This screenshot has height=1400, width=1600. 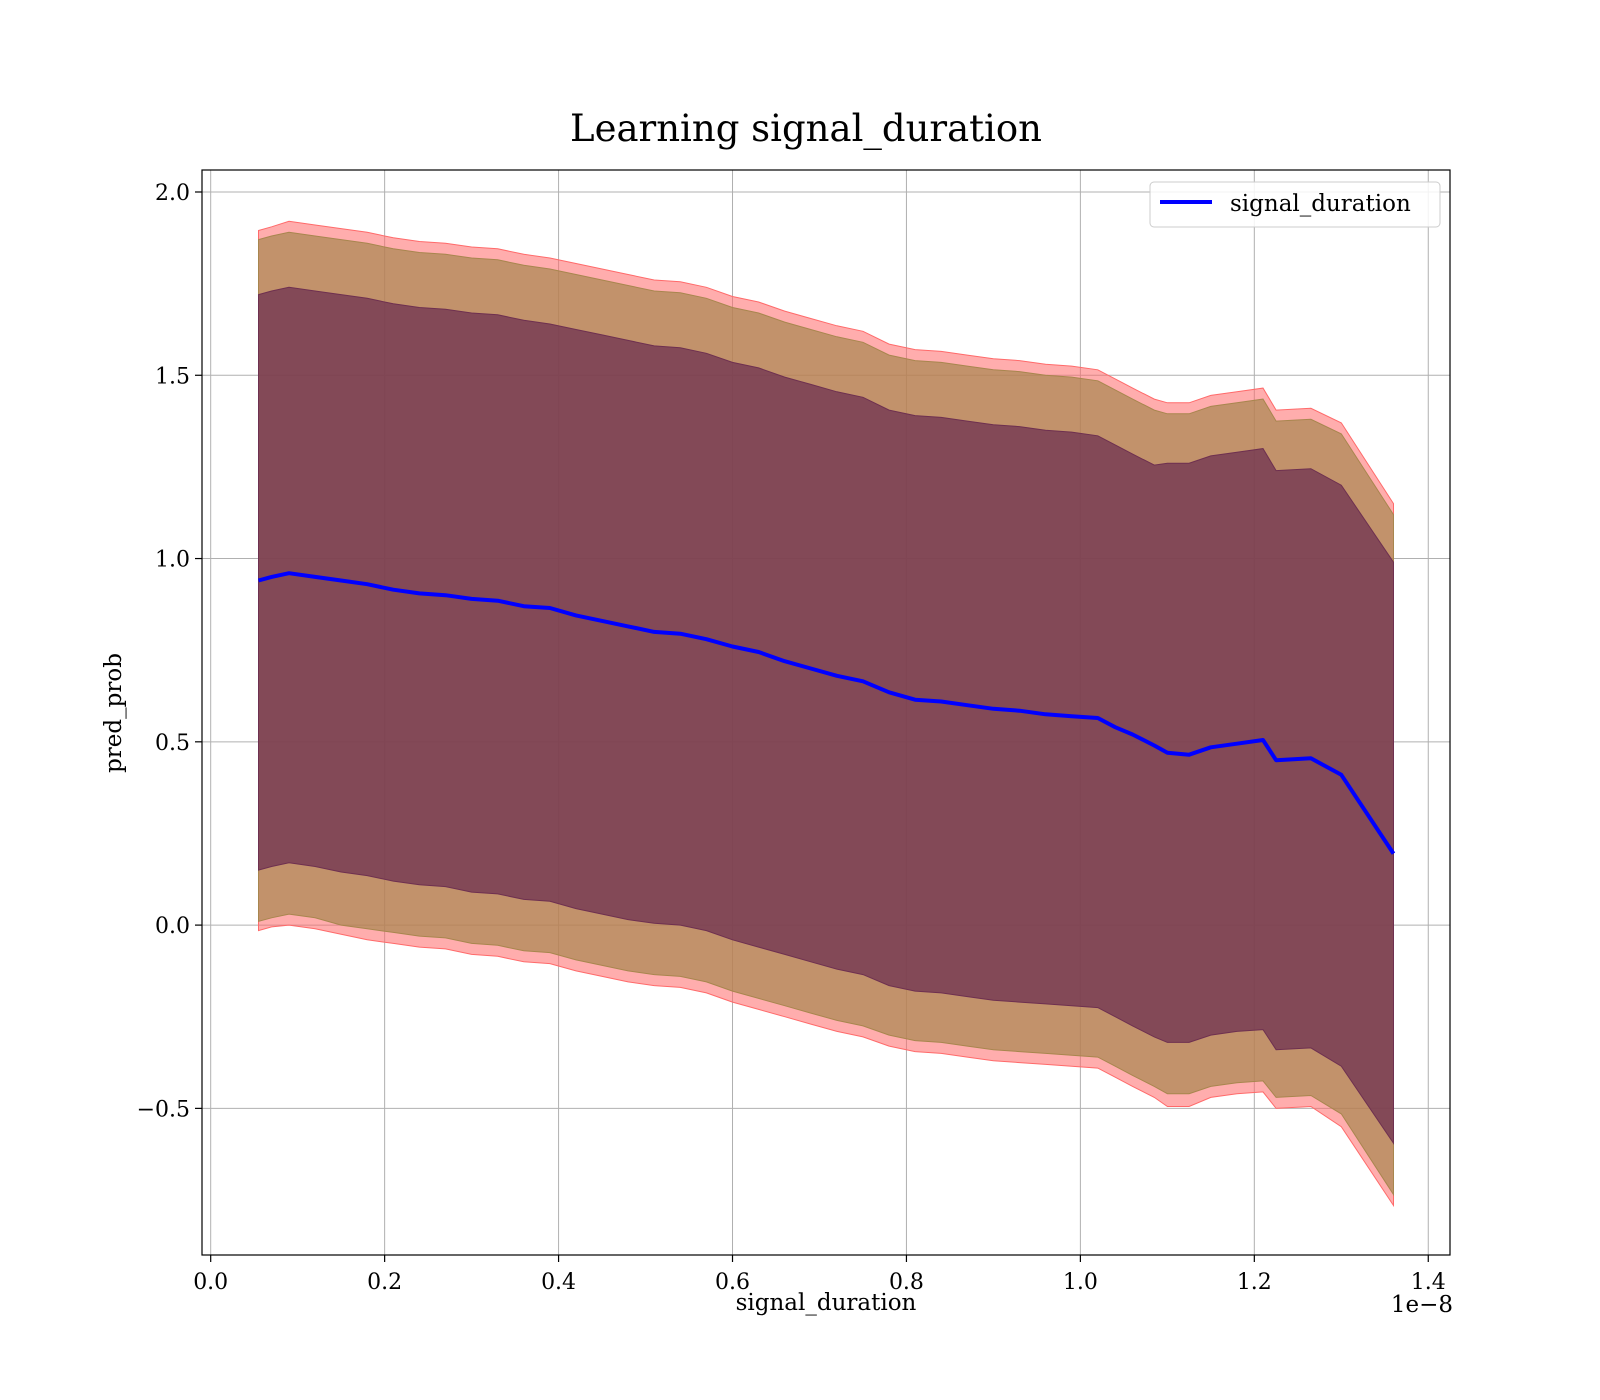 What do you see at coordinates (384, 1282) in the screenshot?
I see `x-tick-label: 0.2` at bounding box center [384, 1282].